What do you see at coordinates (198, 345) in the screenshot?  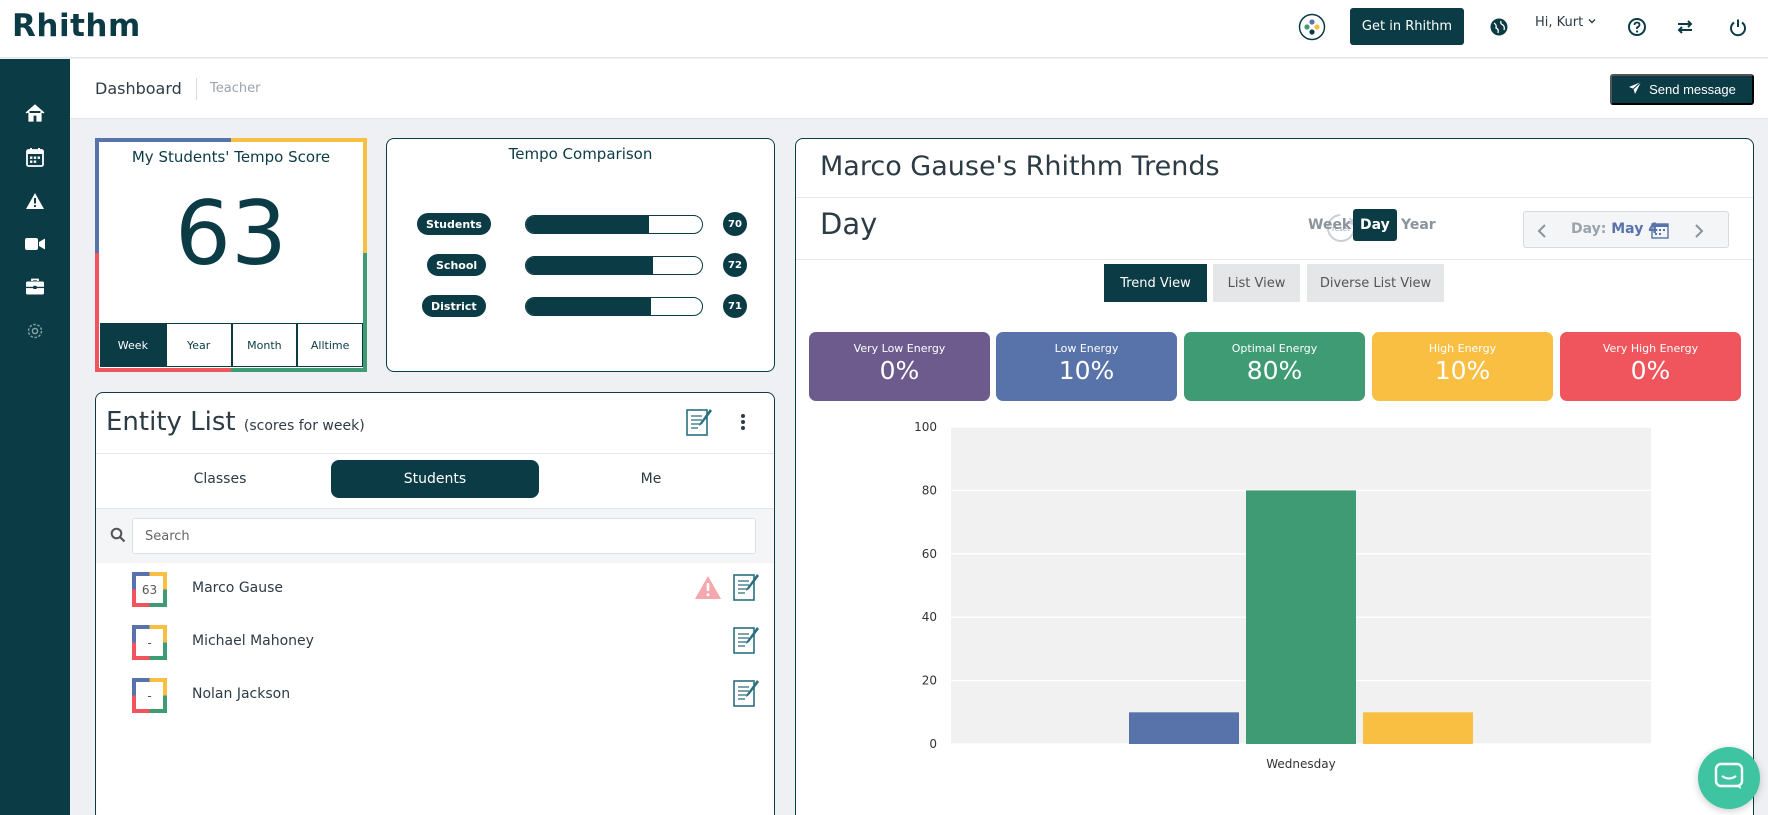 I see `range-year-button: Year` at bounding box center [198, 345].